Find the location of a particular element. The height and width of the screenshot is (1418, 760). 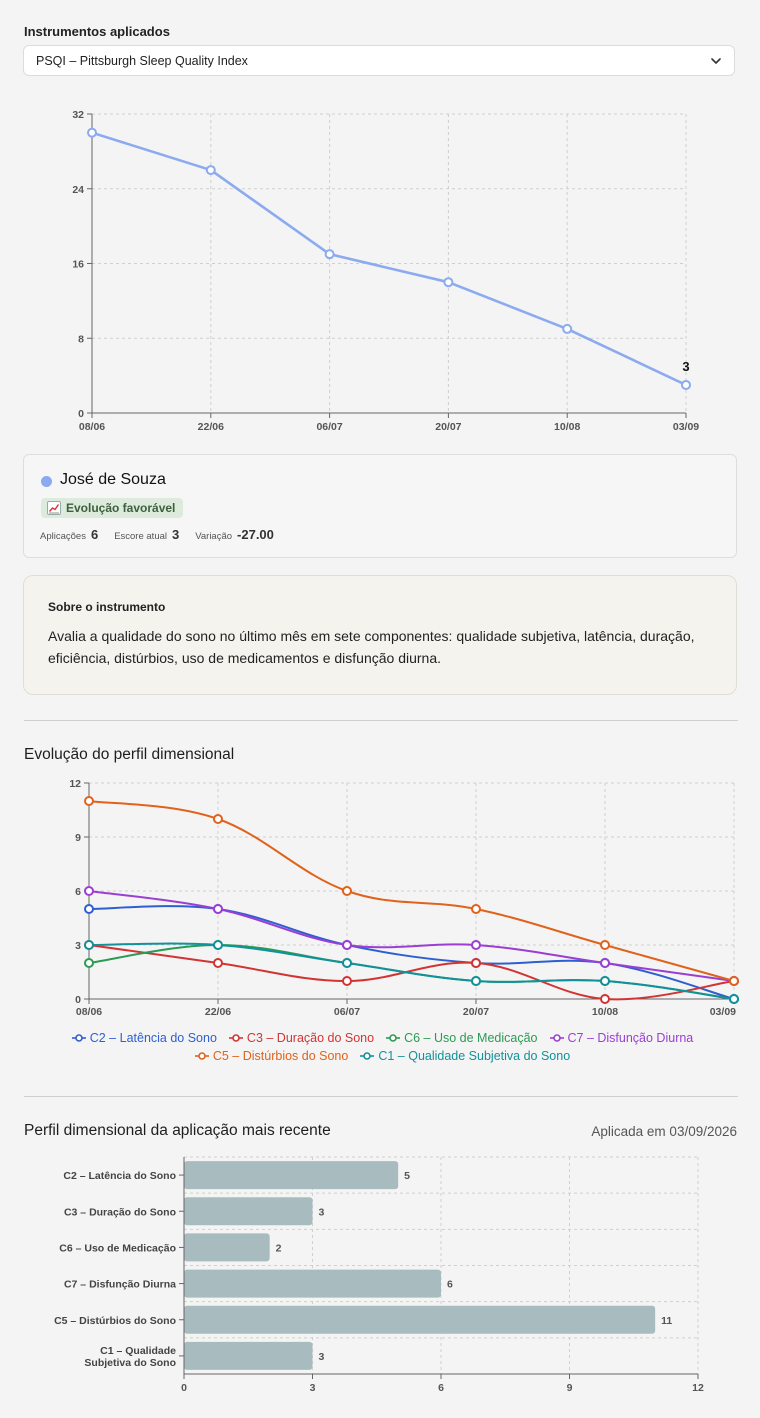

bar-value-label: 2 is located at coordinates (279, 1248).